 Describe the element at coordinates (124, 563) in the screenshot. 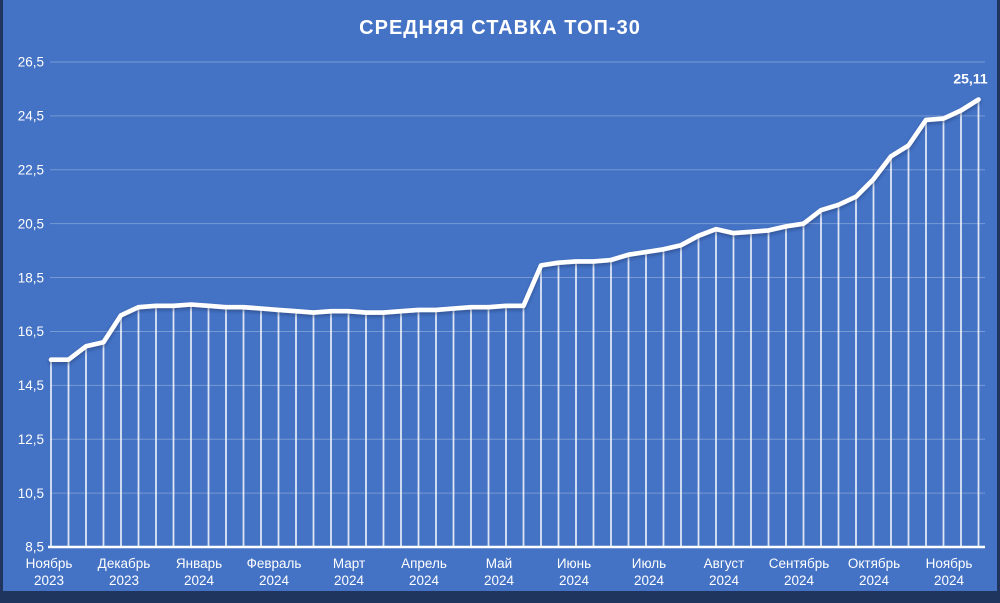

I see `x-month-label: Декабрь` at that location.